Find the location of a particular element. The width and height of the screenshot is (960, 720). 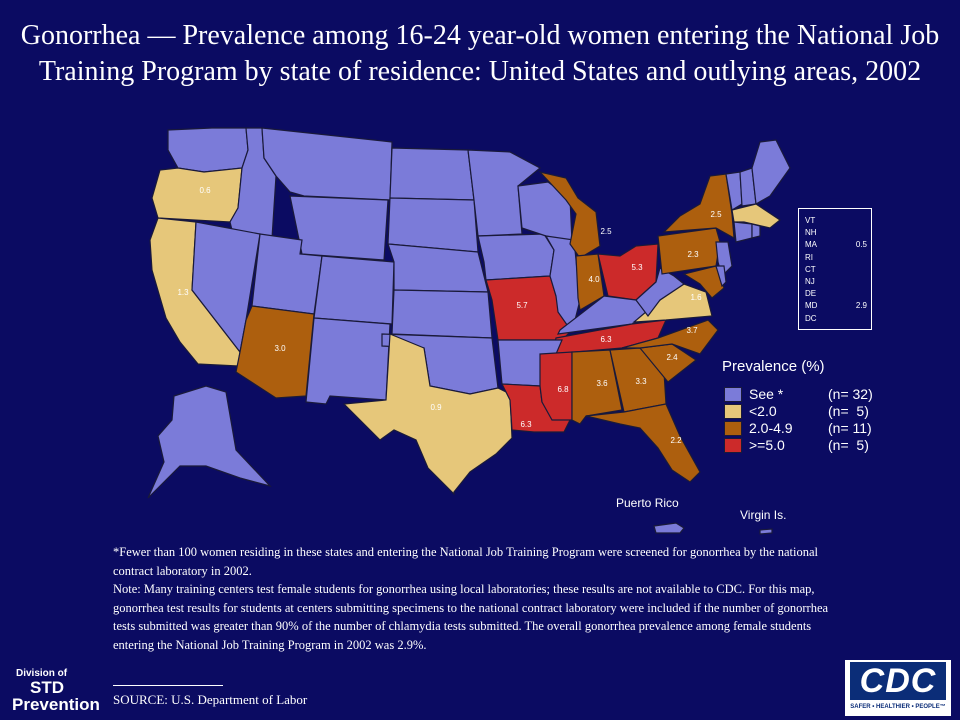

legend-item: 2.0-4.9 (n= 11) is located at coordinates (814, 428).